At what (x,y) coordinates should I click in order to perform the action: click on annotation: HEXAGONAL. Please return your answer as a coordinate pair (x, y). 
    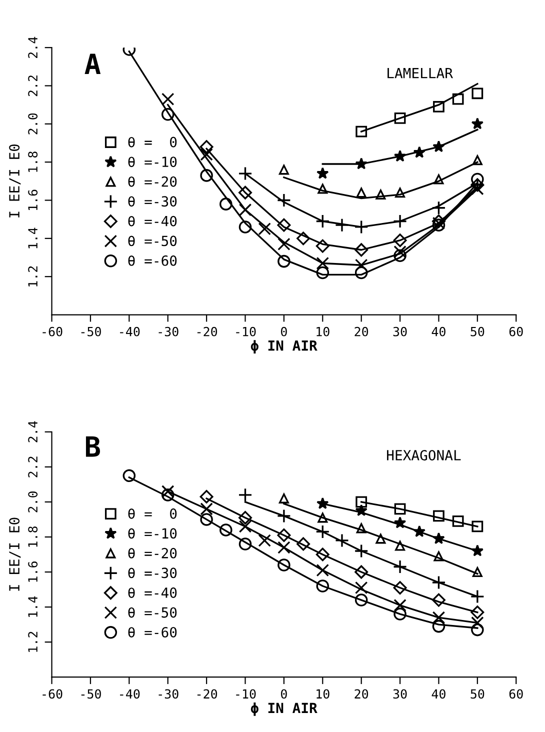
    Looking at the image, I should click on (424, 455).